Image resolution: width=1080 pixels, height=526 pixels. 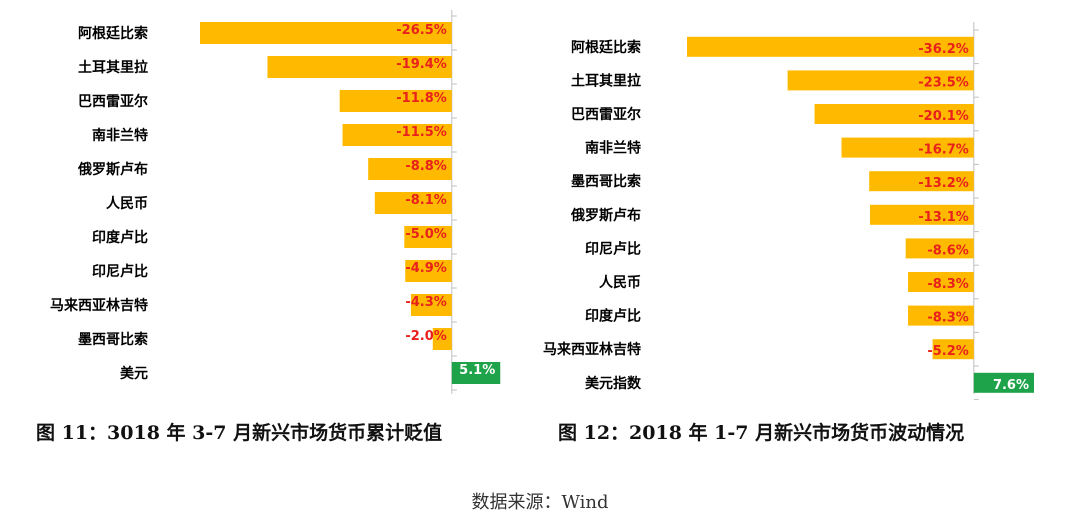 I want to click on data-label: -2.0%, so click(x=425, y=336).